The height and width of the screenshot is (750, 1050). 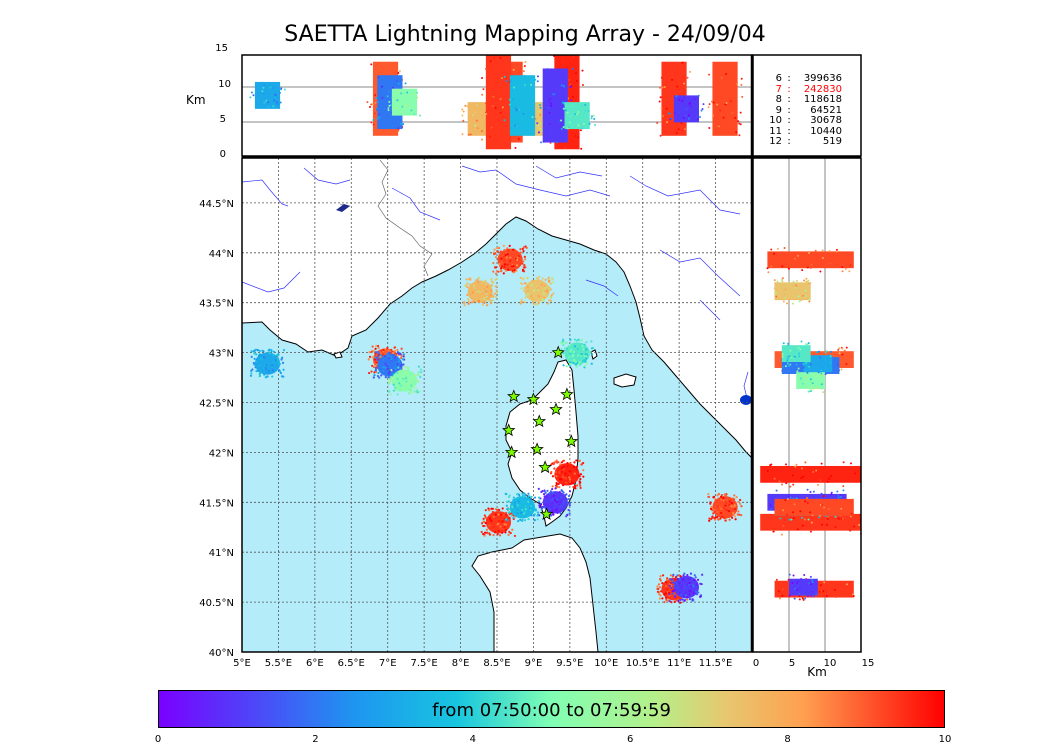 I want to click on lightning-cluster, so click(x=267, y=363).